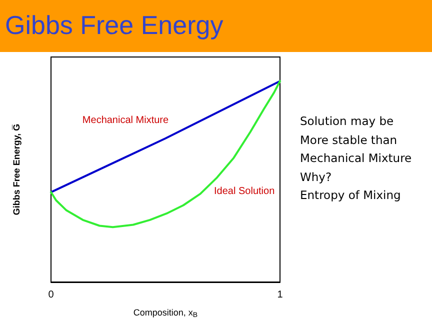  Describe the element at coordinates (51, 295) in the screenshot. I see `x-tick-label: 0` at that location.